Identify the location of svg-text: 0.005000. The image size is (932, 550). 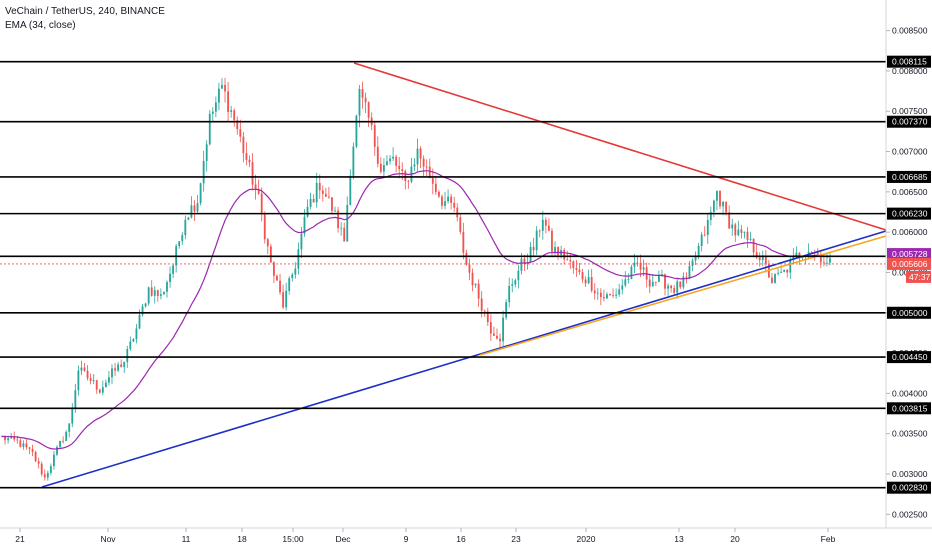
(910, 313).